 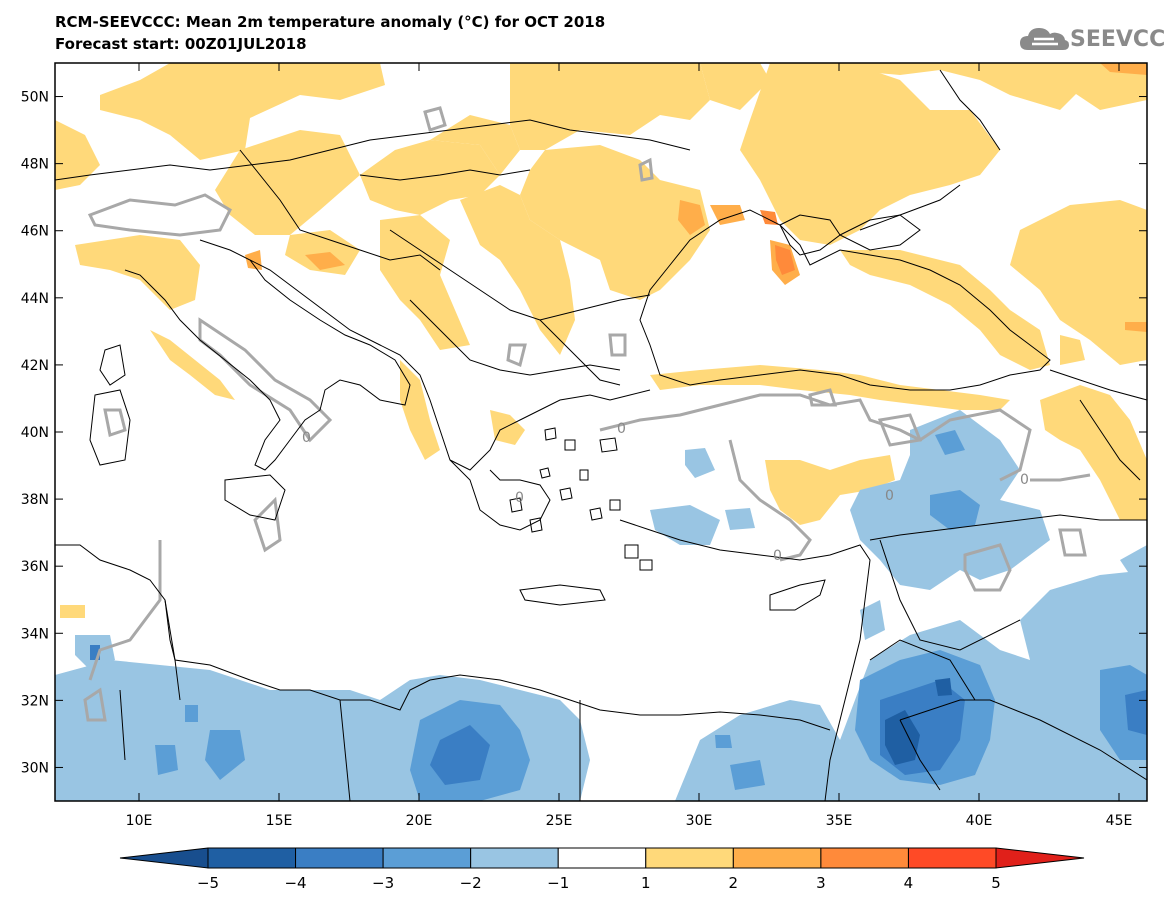 I want to click on x-tick-label: 10E, so click(x=139, y=821).